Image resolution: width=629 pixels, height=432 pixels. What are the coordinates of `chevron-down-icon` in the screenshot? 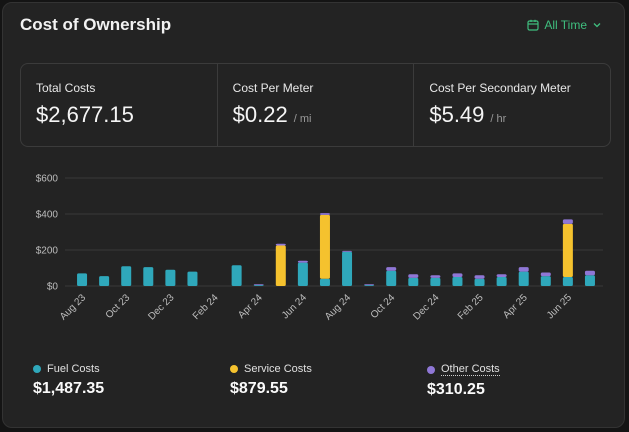 It's located at (597, 25).